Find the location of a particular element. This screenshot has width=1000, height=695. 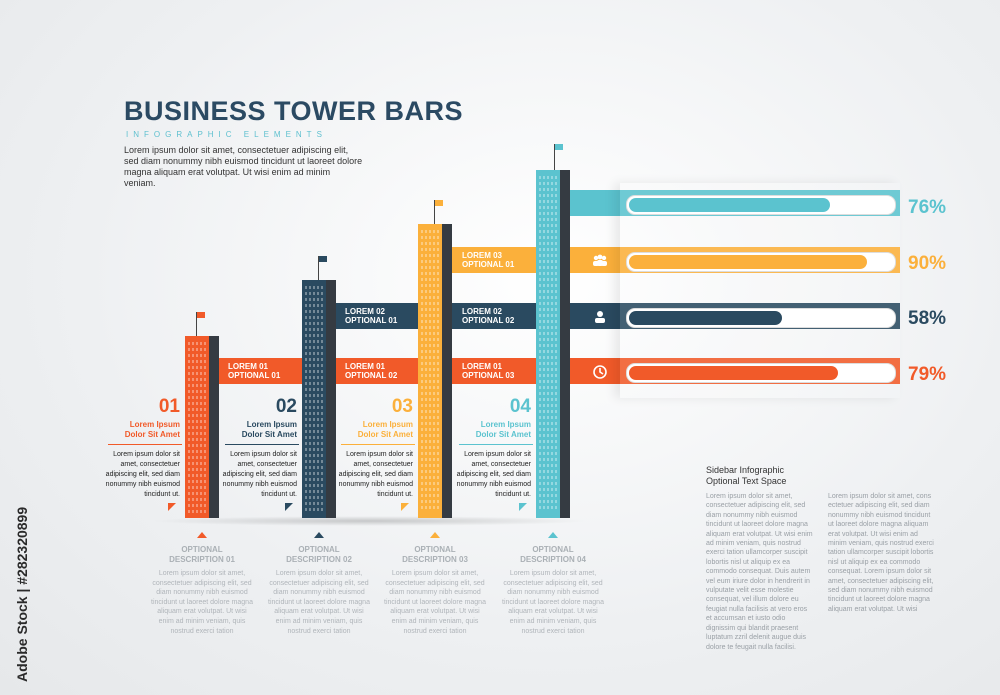

step-divider is located at coordinates (496, 444).